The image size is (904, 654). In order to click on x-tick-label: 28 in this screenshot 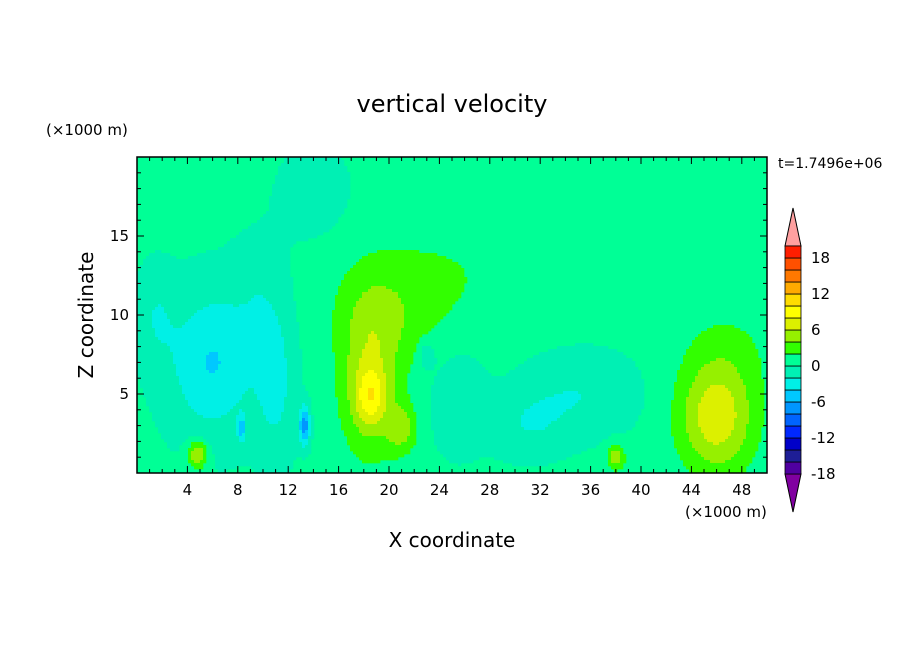, I will do `click(489, 490)`.